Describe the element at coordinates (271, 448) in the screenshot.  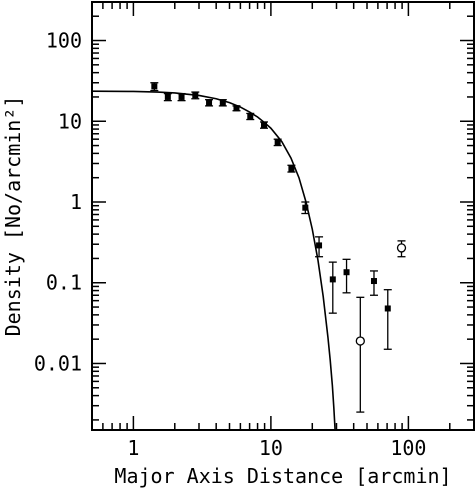
I see `x-tick-label: 10` at that location.